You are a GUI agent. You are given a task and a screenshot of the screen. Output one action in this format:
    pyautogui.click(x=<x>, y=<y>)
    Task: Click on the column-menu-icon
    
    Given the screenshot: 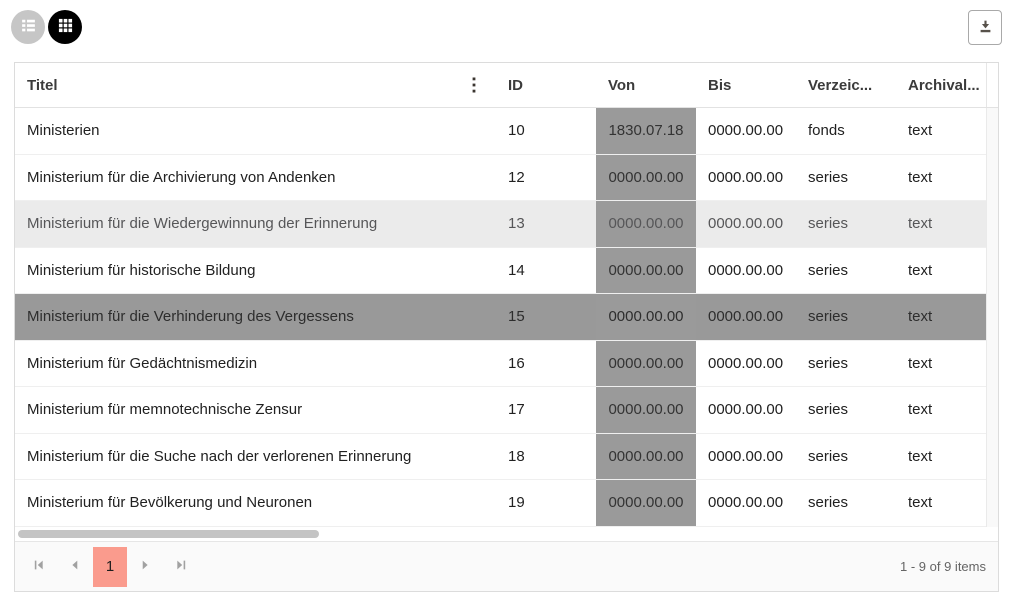 What is the action you would take?
    pyautogui.click(x=474, y=85)
    